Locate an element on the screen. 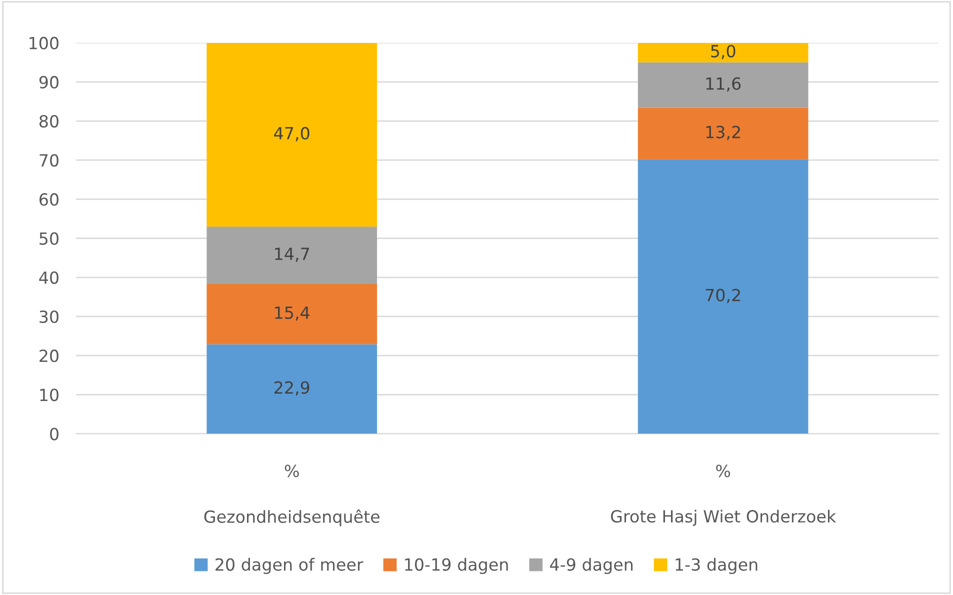 Image resolution: width=953 pixels, height=595 pixels. data-label: 47,0 is located at coordinates (292, 134).